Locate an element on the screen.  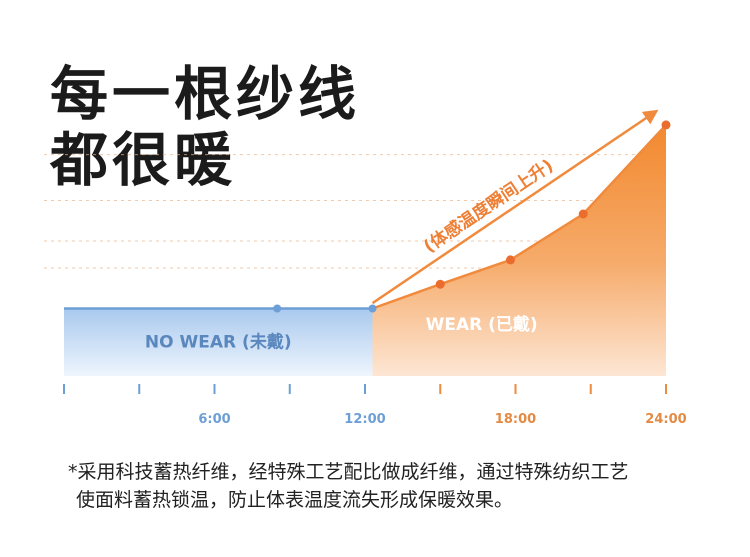
annotation-label: (体感温度瞬间上升) is located at coordinates (488, 206).